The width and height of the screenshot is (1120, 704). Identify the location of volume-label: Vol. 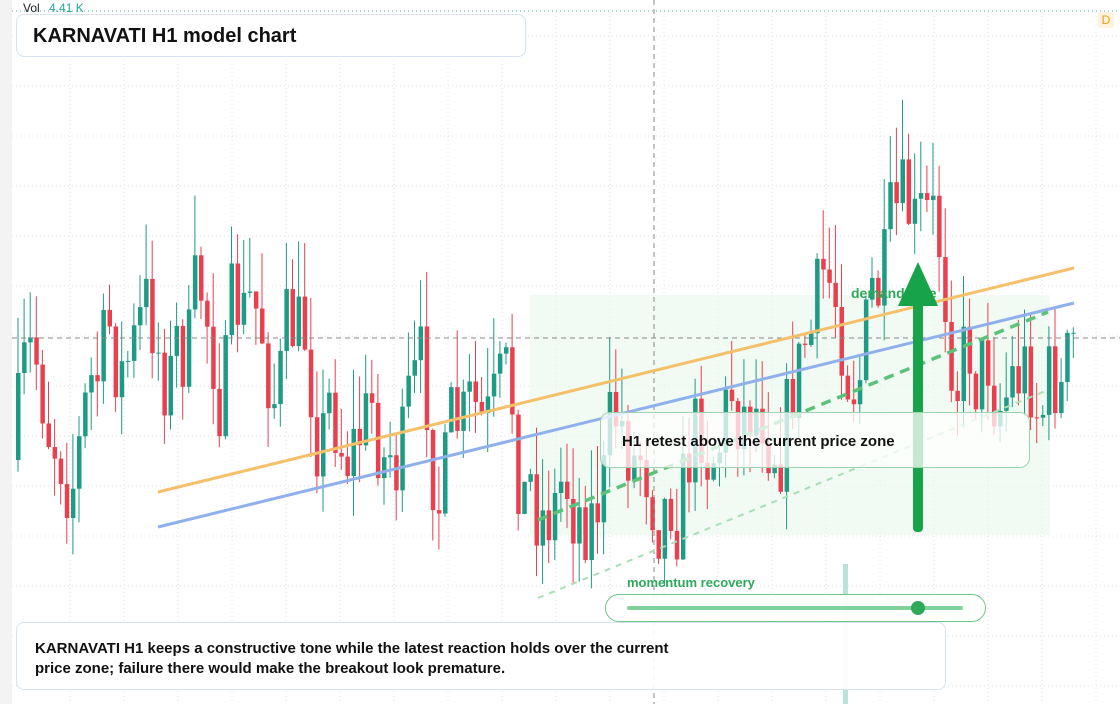
(31, 8).